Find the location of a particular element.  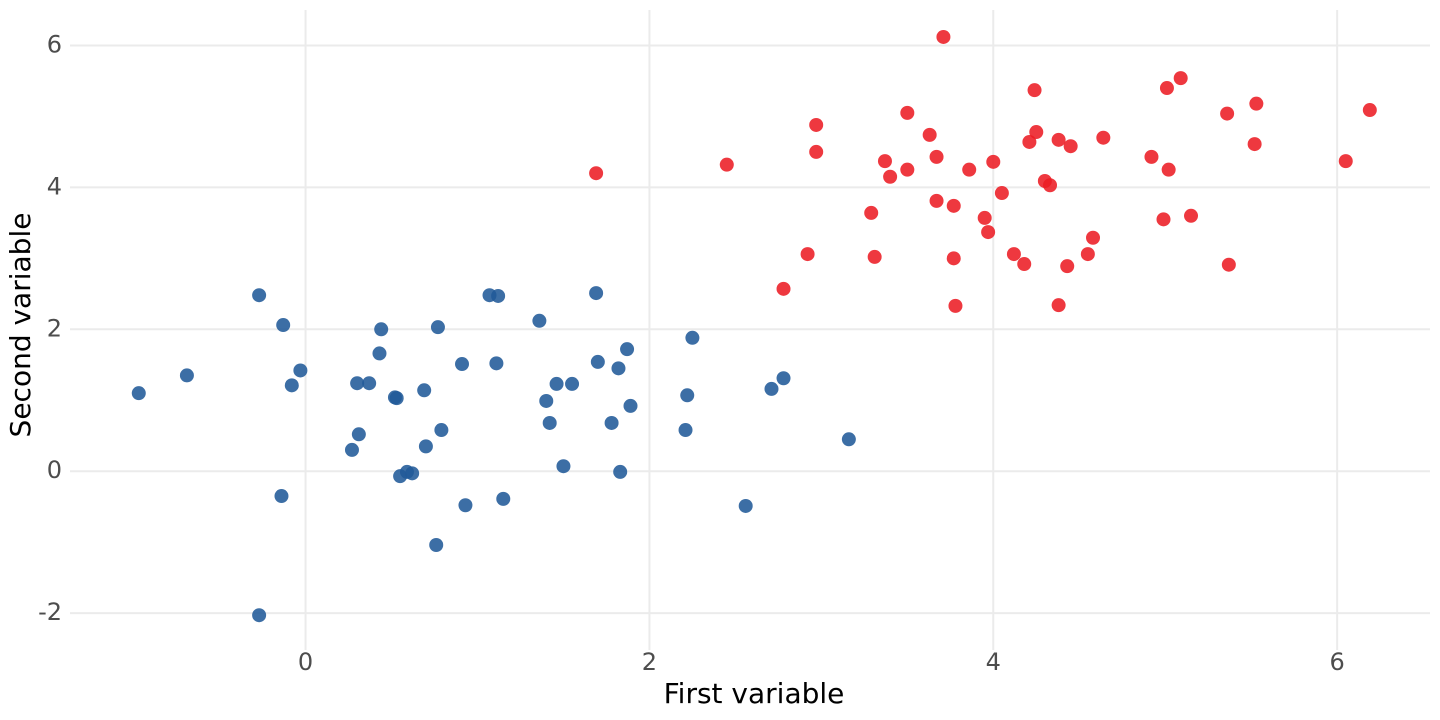

y-tick-label: 4 is located at coordinates (54, 186).